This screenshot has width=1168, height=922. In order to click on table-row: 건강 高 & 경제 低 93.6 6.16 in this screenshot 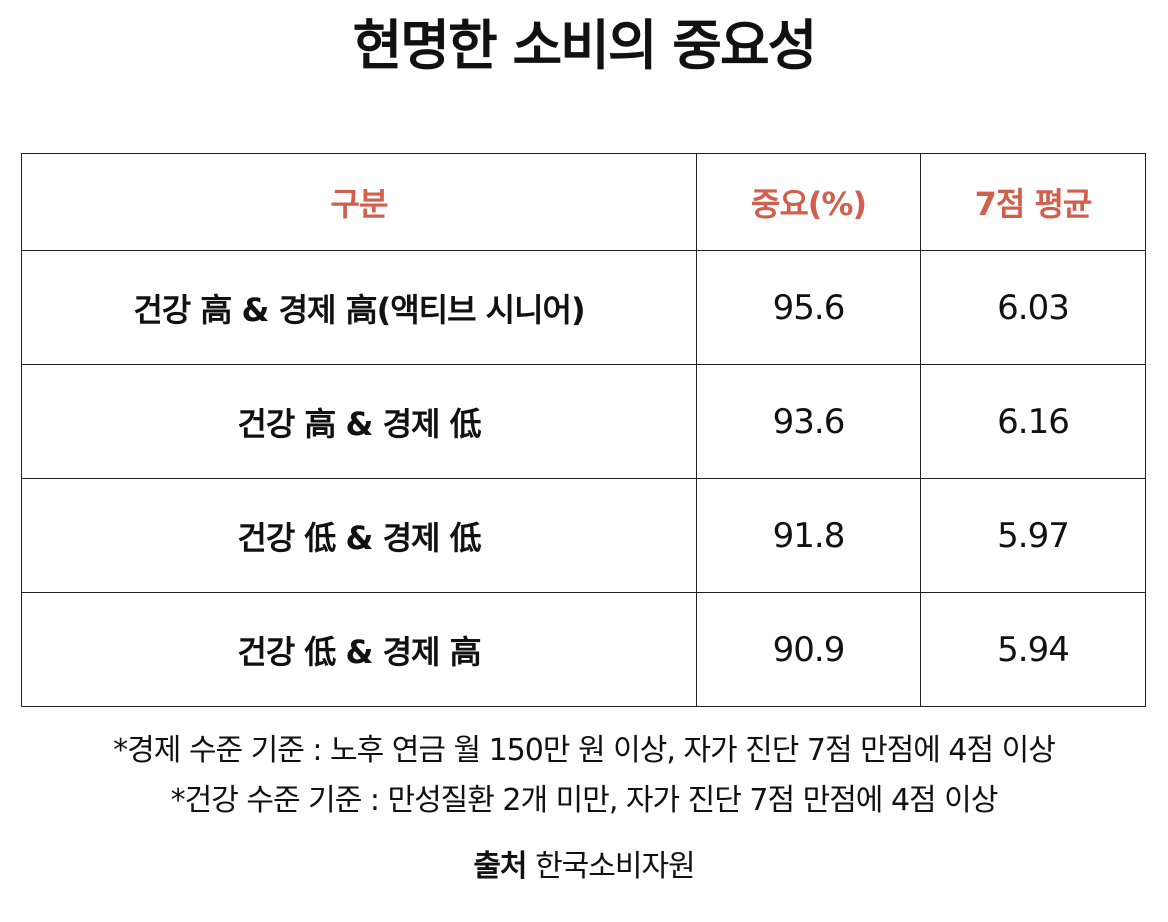, I will do `click(583, 421)`.